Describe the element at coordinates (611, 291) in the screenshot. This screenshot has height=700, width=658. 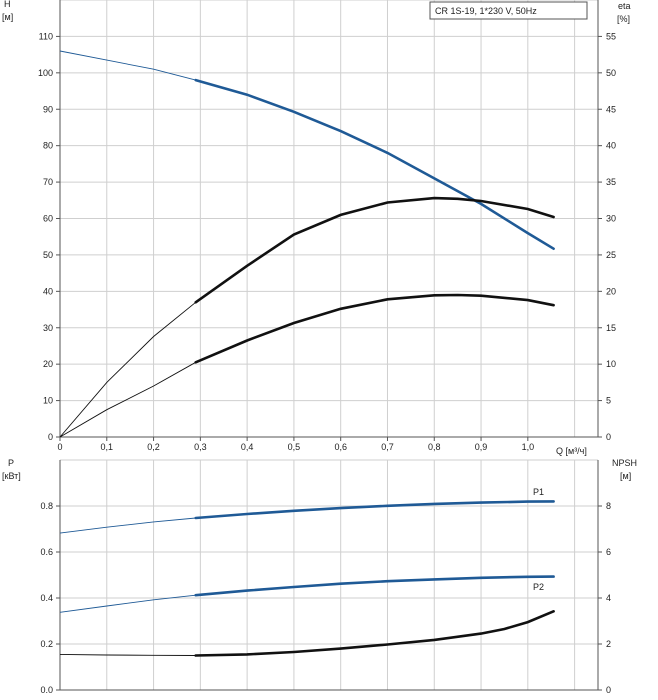
I see `eta-tick-label: 20` at that location.